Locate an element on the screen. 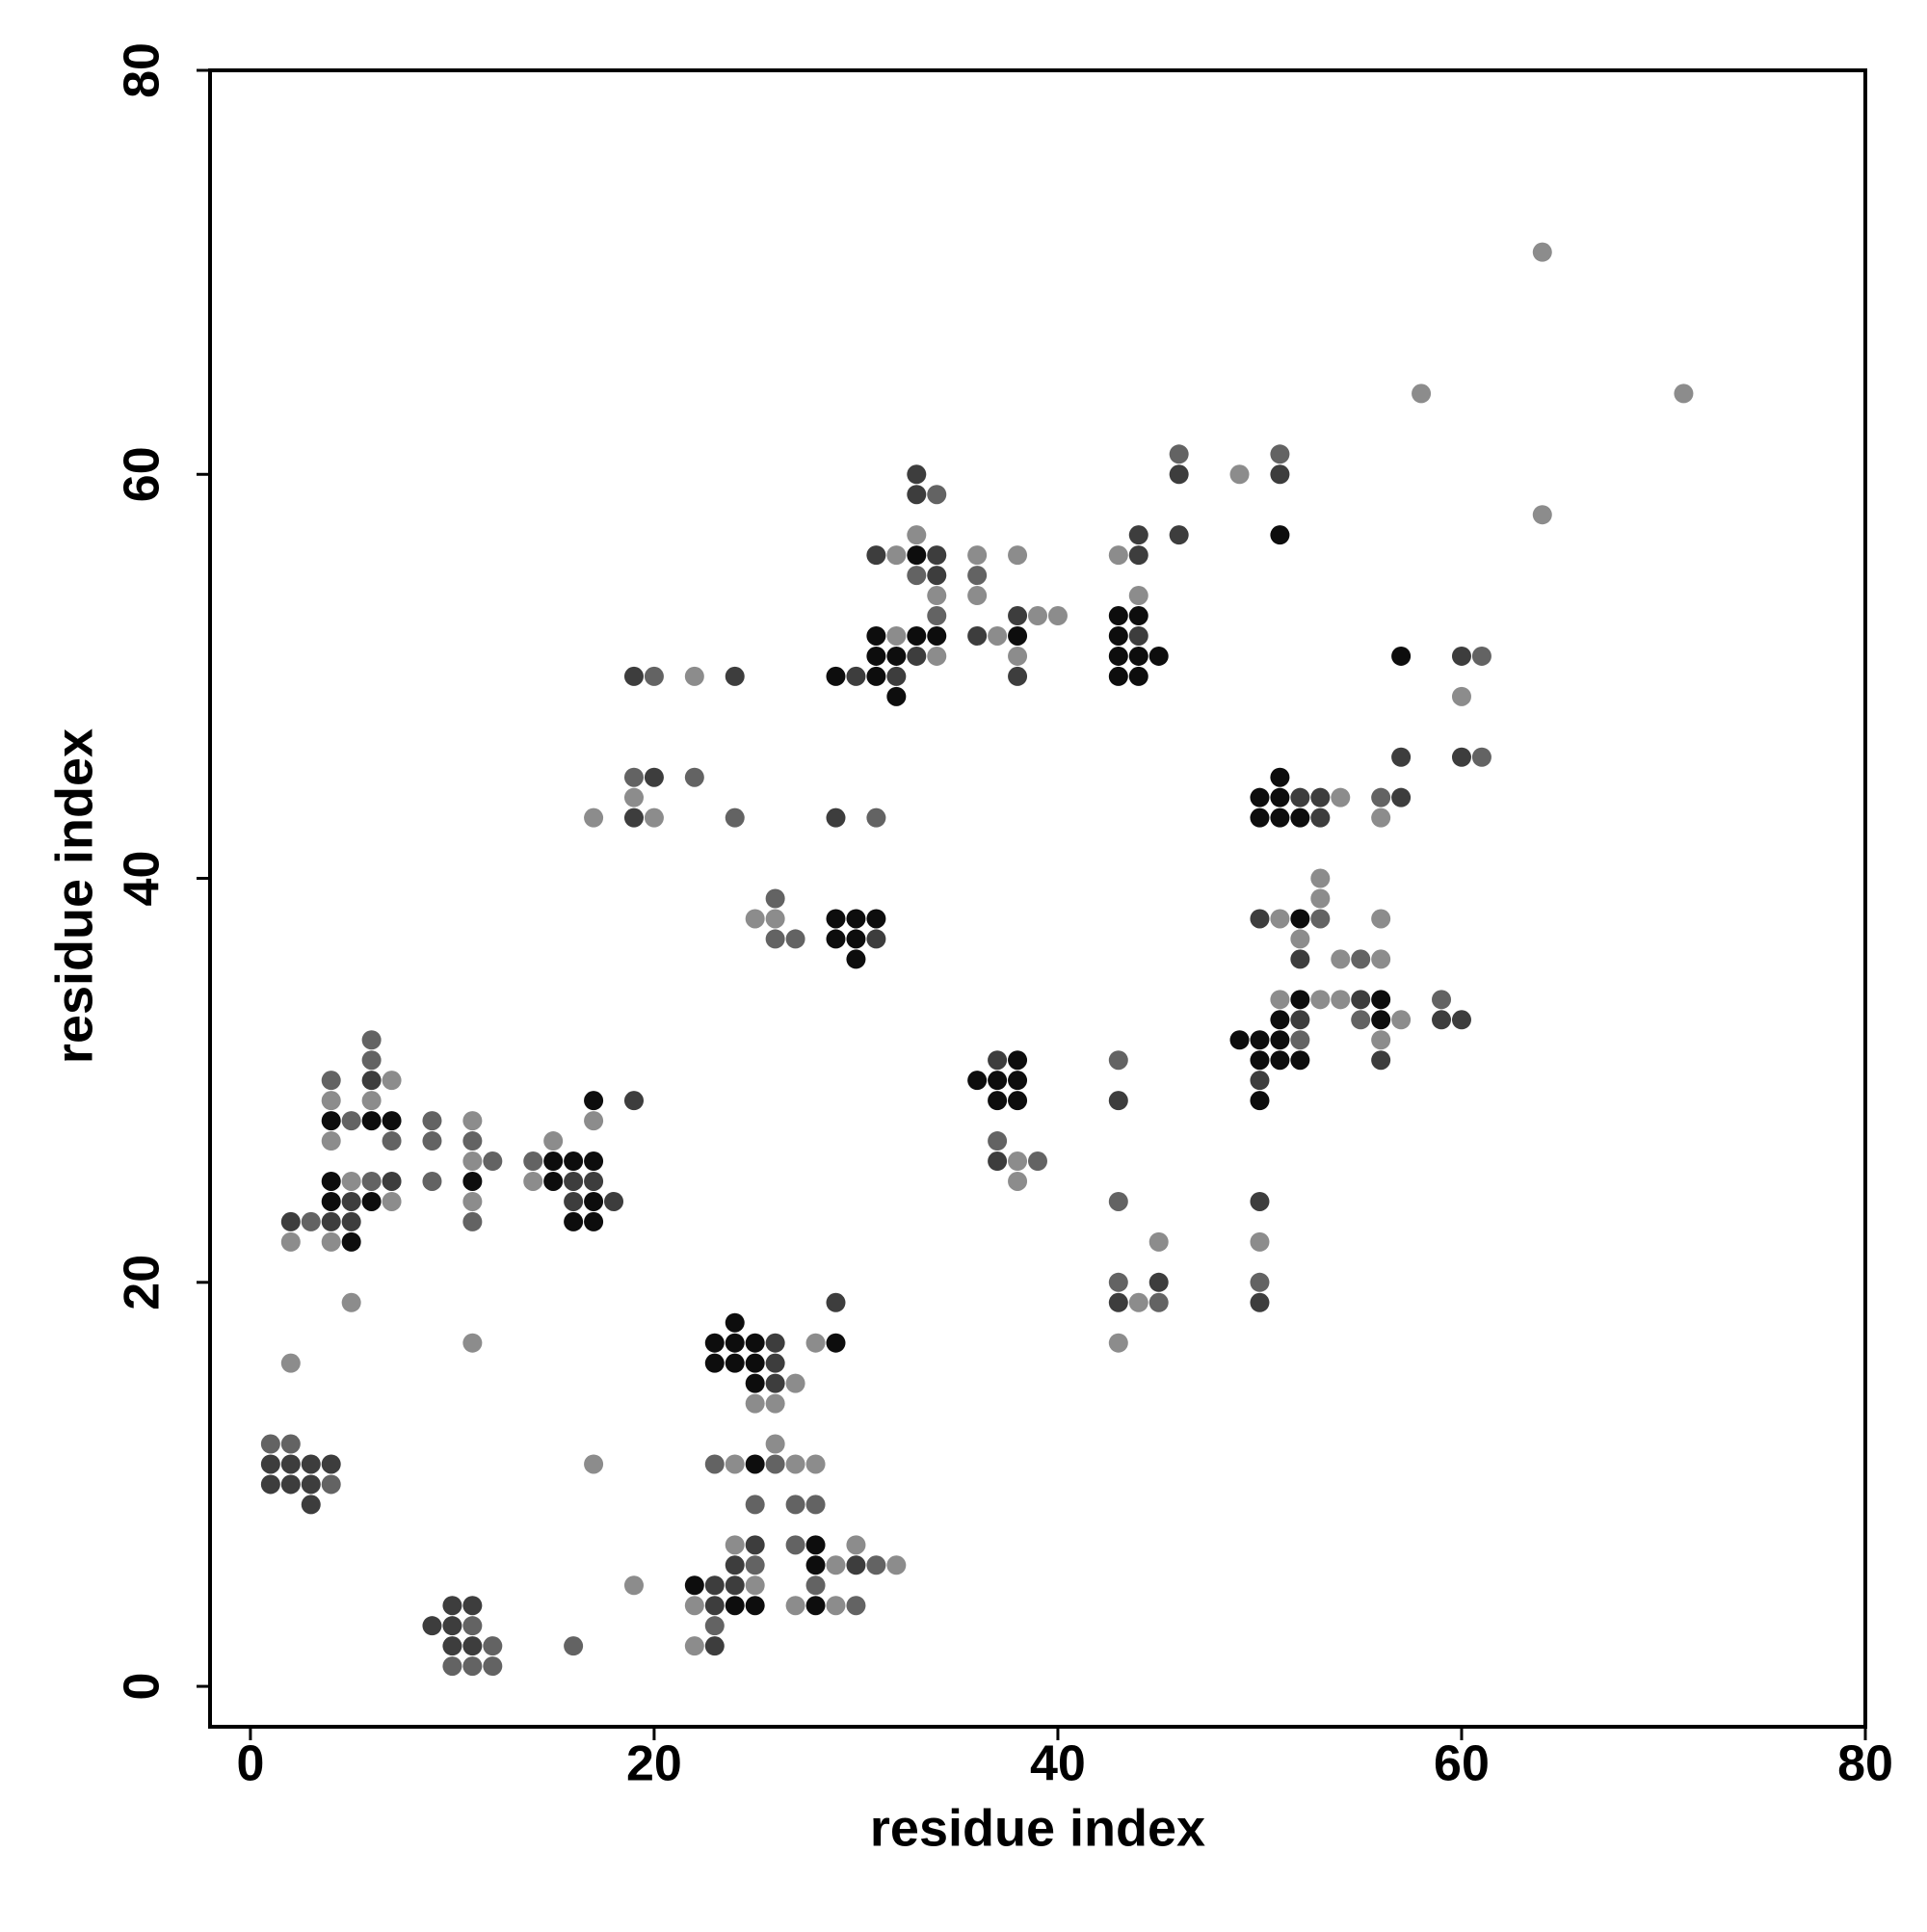  x-tick-label: 0 is located at coordinates (250, 1764).